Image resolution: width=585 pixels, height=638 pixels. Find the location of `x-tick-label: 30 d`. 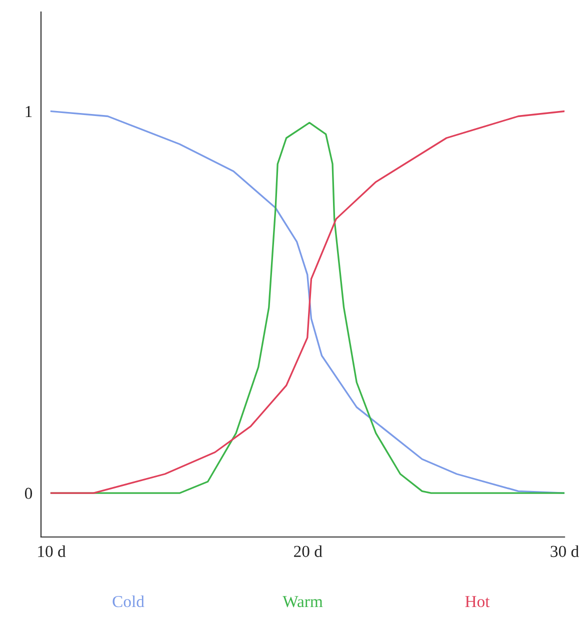

x-tick-label: 30 d is located at coordinates (564, 551).